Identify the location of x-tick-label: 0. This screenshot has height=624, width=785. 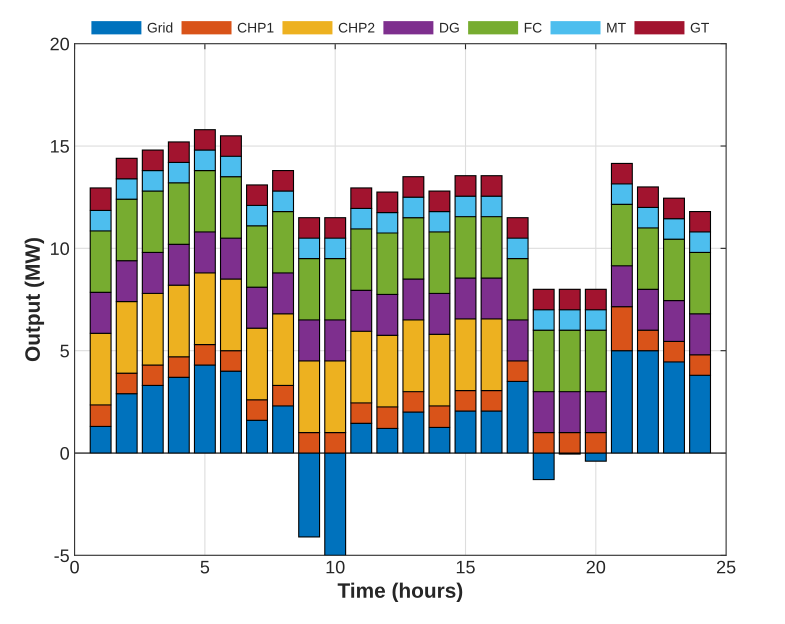
(74, 567).